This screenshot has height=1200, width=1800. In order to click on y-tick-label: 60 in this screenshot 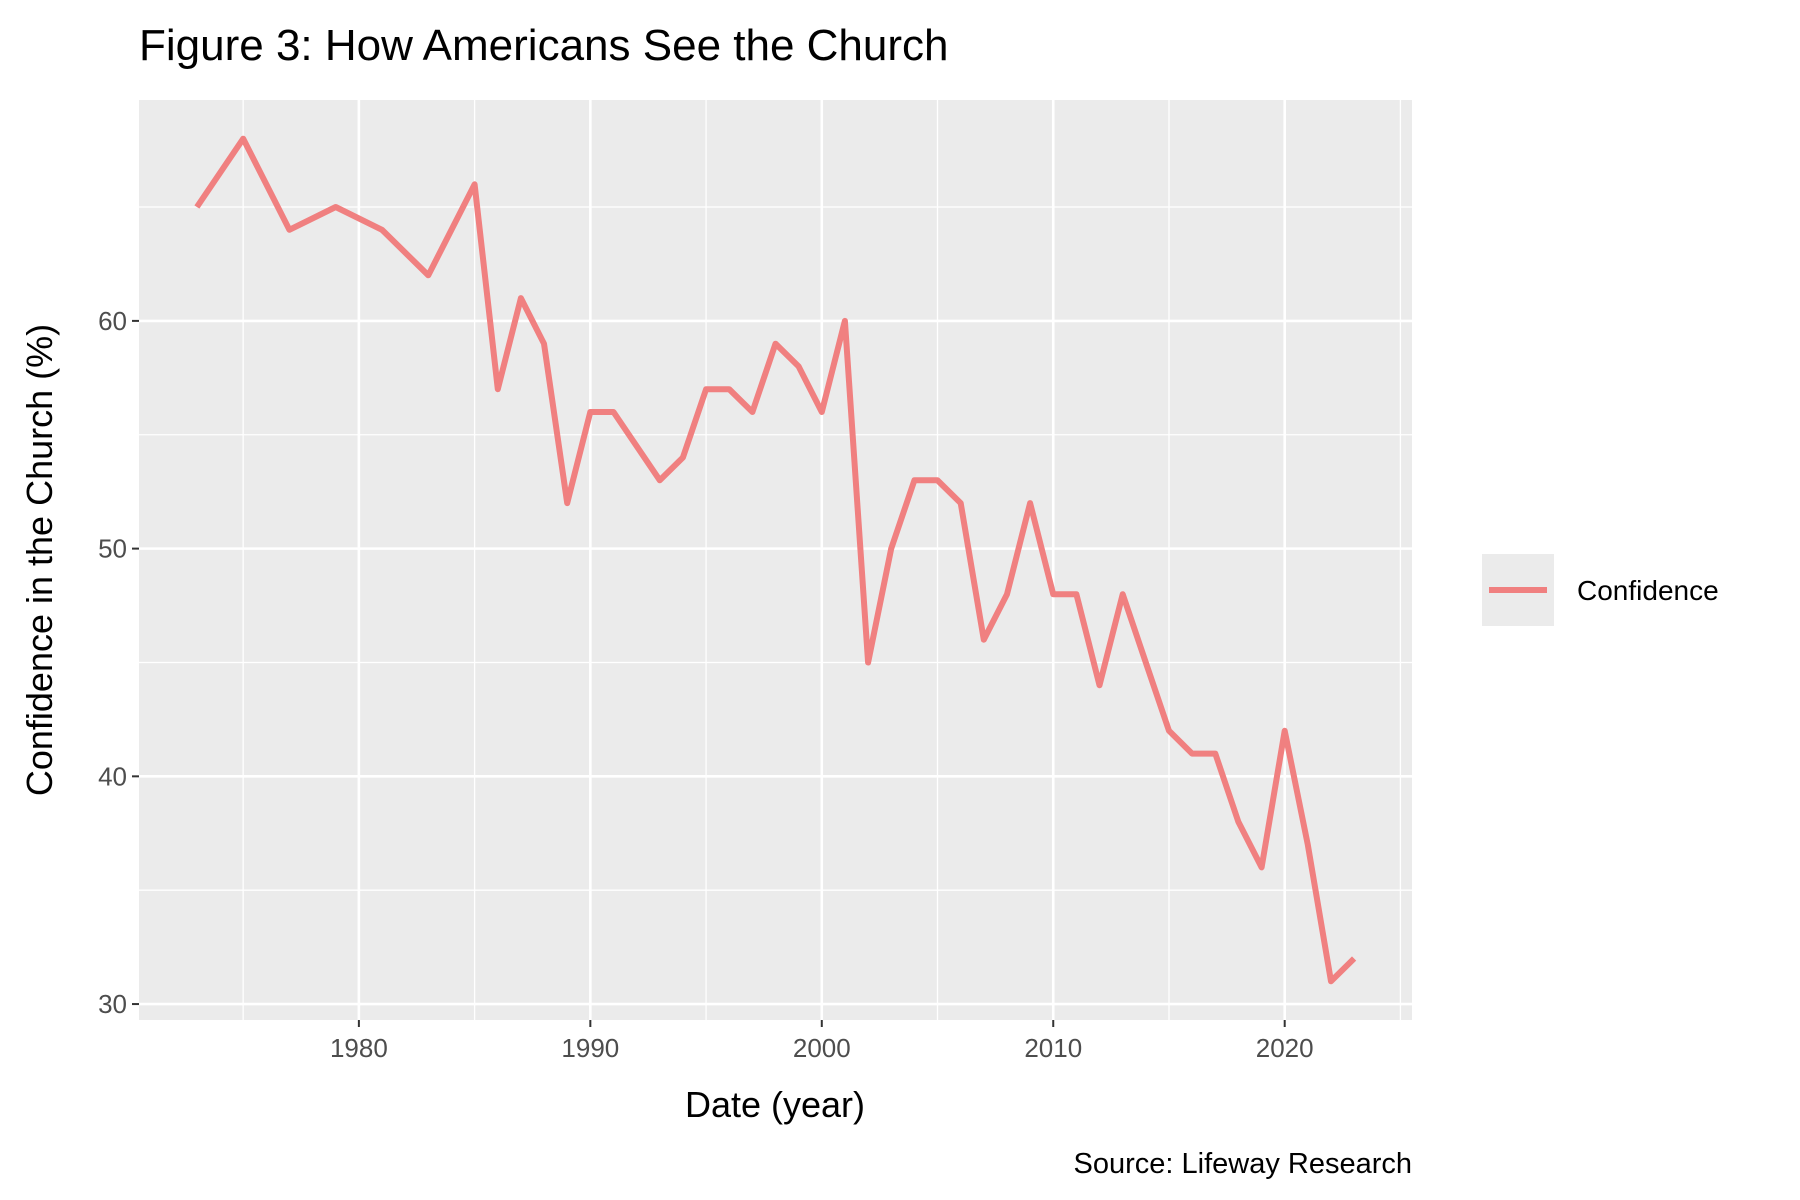, I will do `click(112, 321)`.